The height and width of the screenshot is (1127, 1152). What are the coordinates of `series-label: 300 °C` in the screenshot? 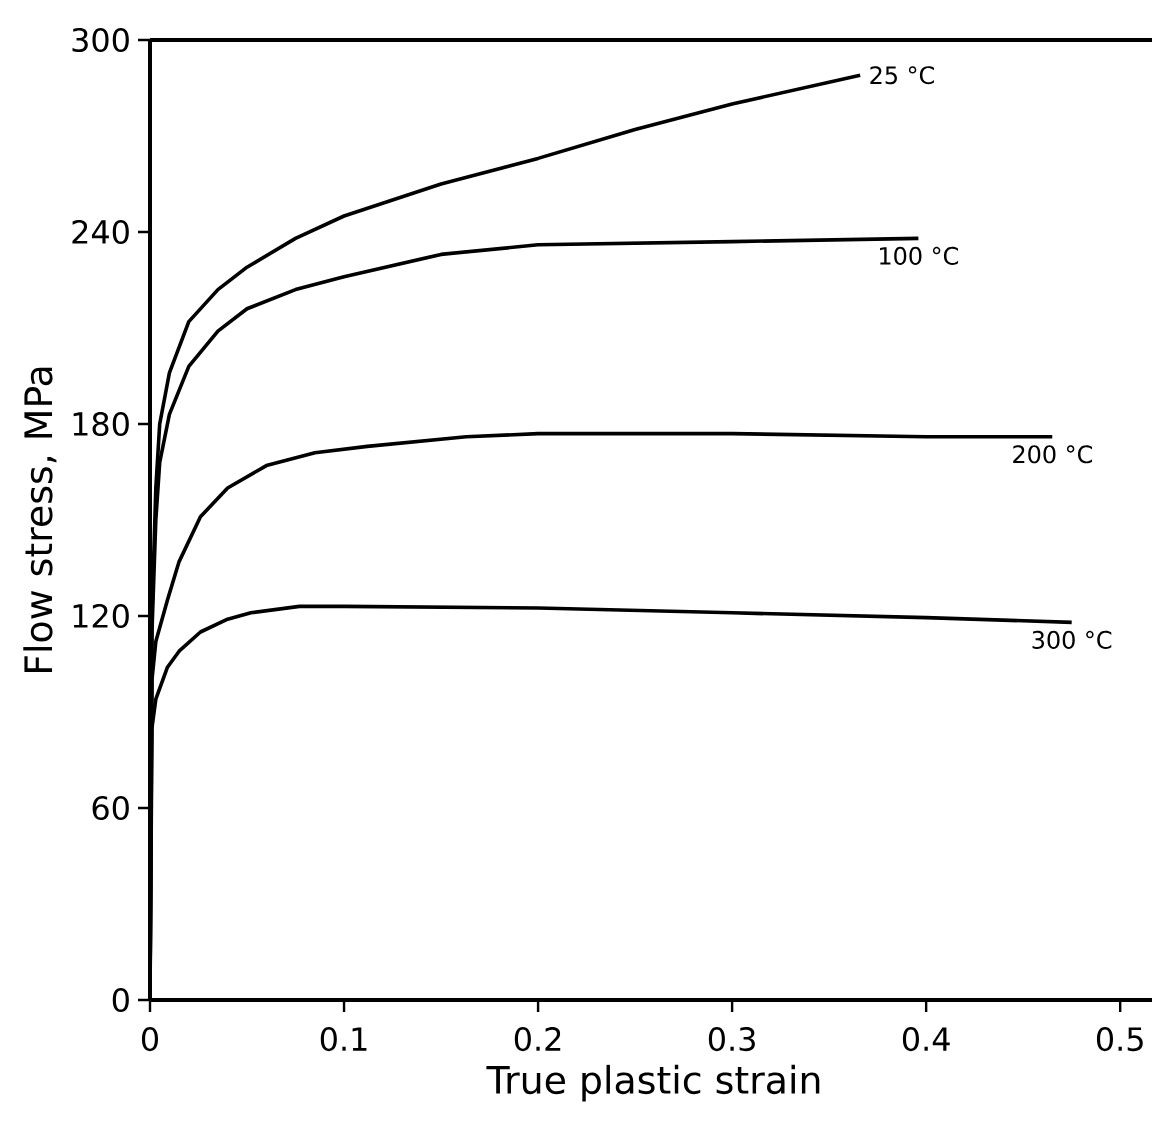 It's located at (1072, 639).